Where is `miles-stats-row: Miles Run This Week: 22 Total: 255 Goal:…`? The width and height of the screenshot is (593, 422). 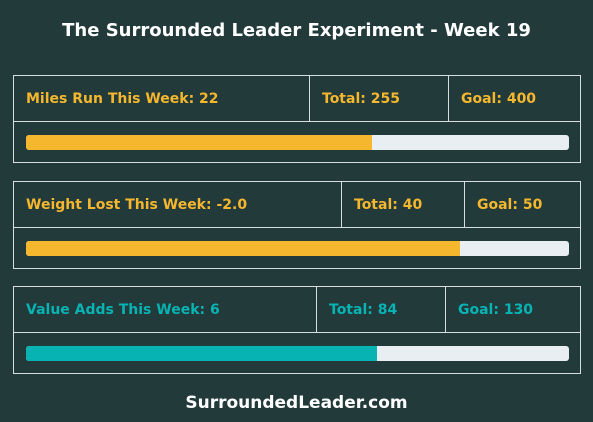 miles-stats-row: Miles Run This Week: 22 Total: 255 Goal:… is located at coordinates (297, 99).